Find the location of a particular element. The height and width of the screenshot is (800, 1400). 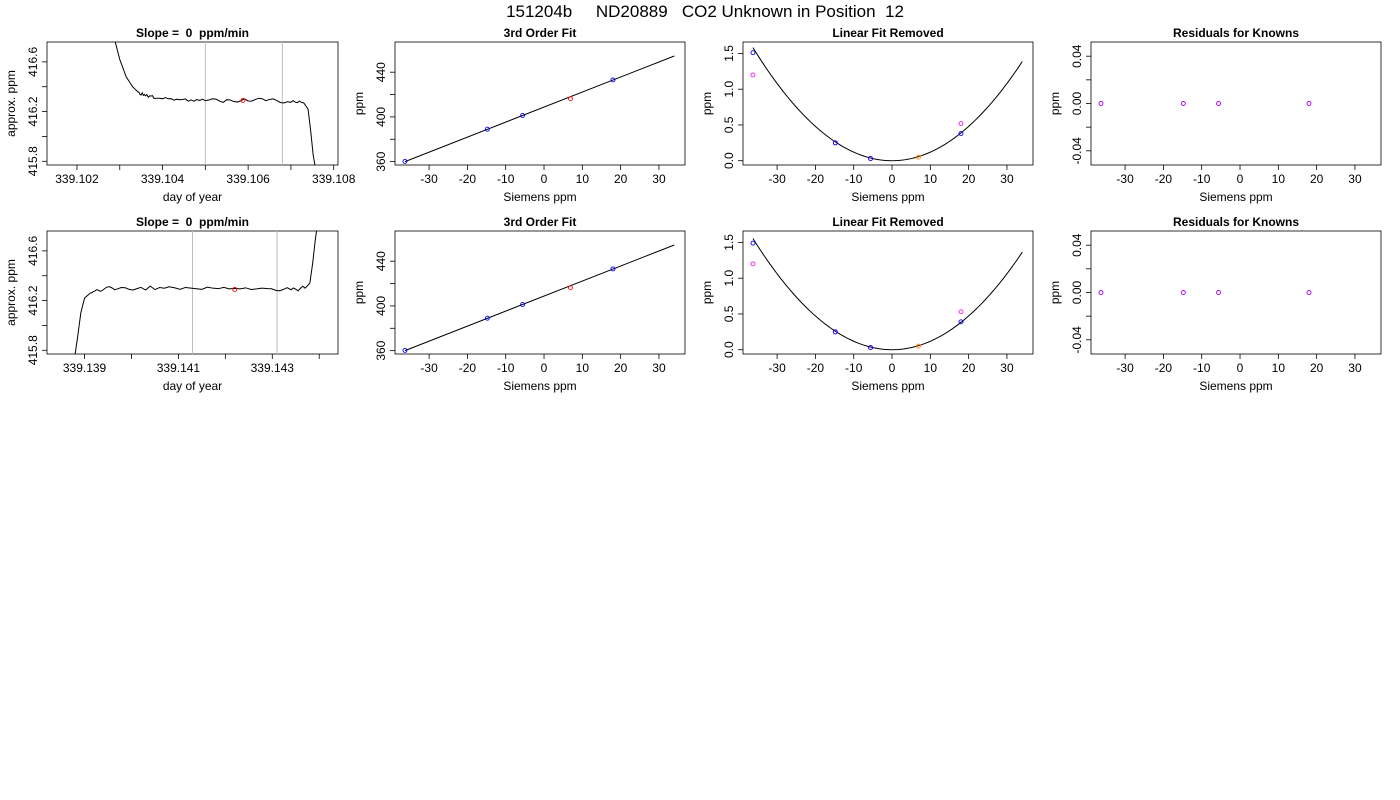

panel-4-xtick-label: -20 is located at coordinates (1164, 179).